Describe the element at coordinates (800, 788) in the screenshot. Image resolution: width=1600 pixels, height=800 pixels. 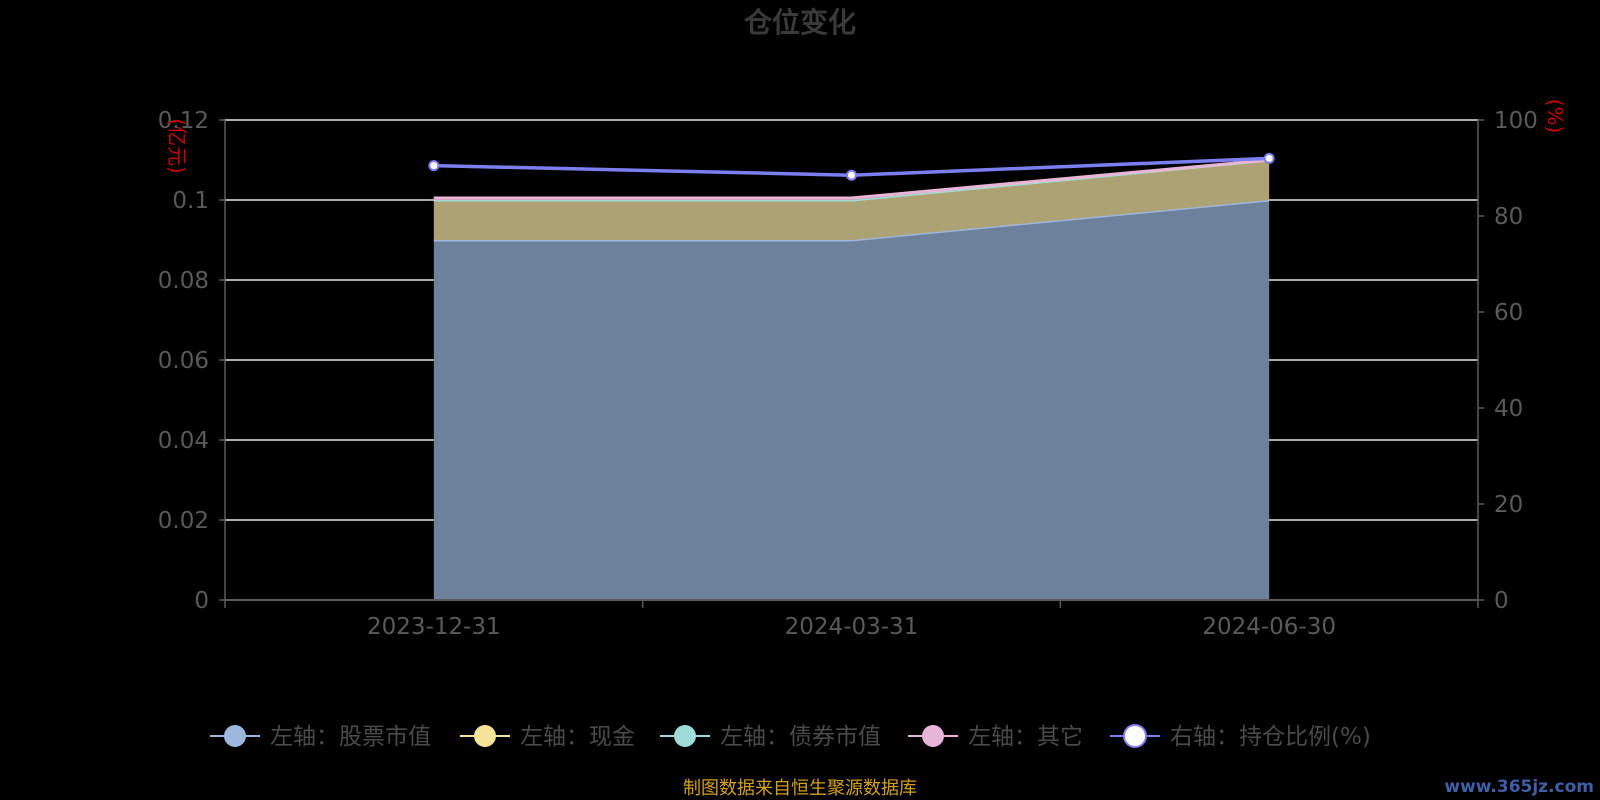
I see `data-source-footer: 制图数据来自恒生聚源数据库` at that location.